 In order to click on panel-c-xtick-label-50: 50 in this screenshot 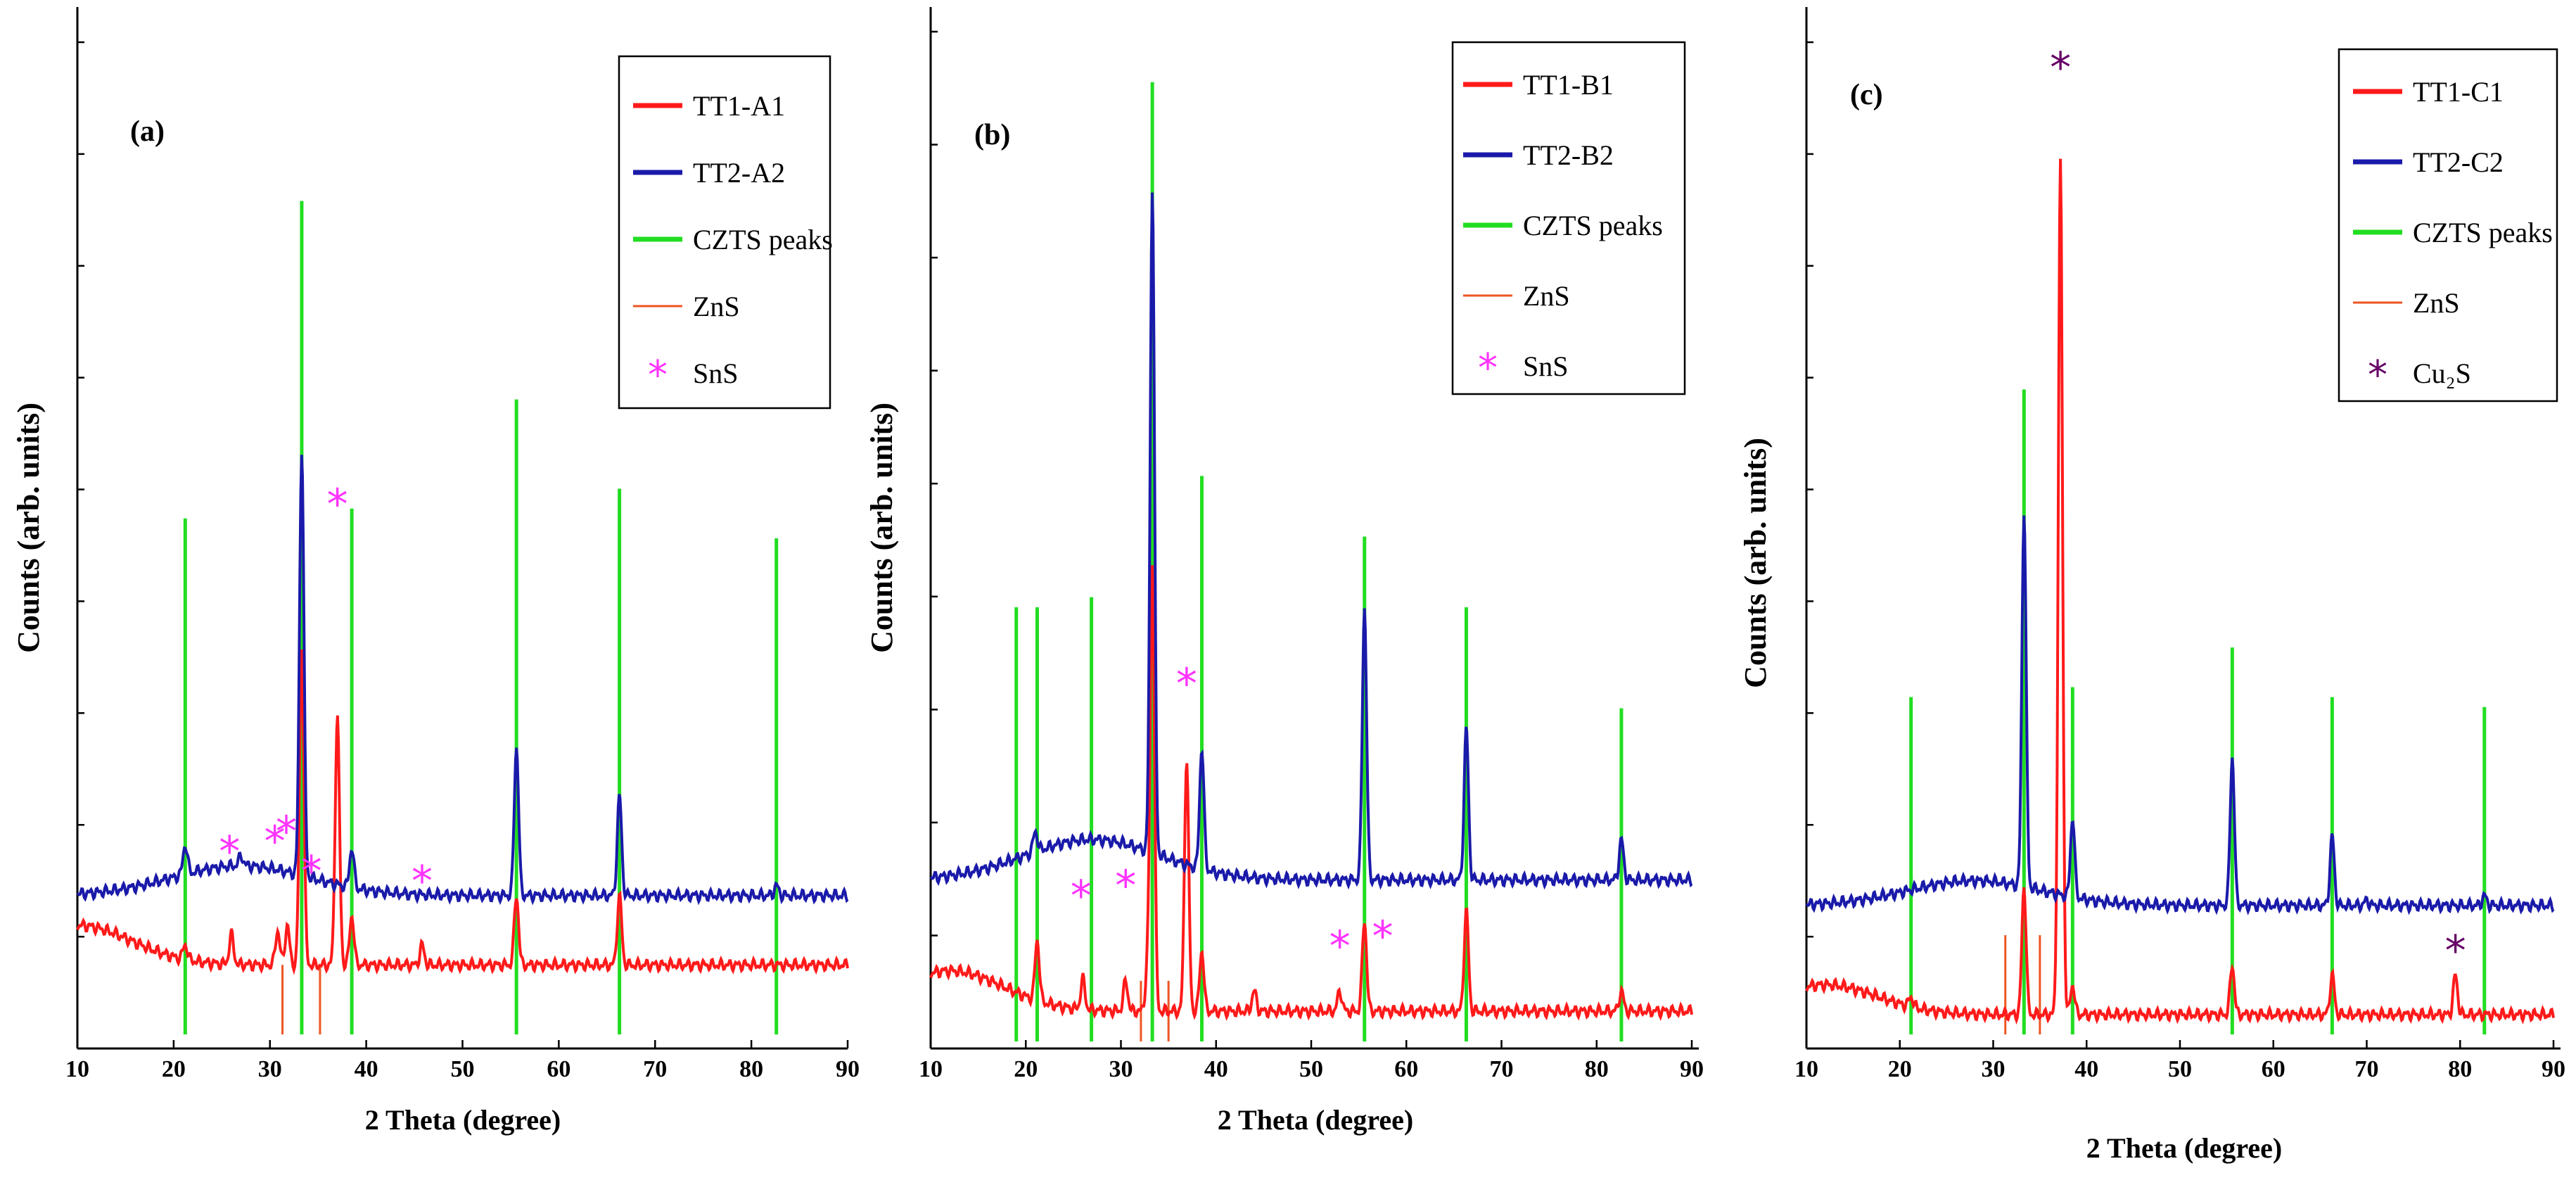, I will do `click(2180, 1069)`.